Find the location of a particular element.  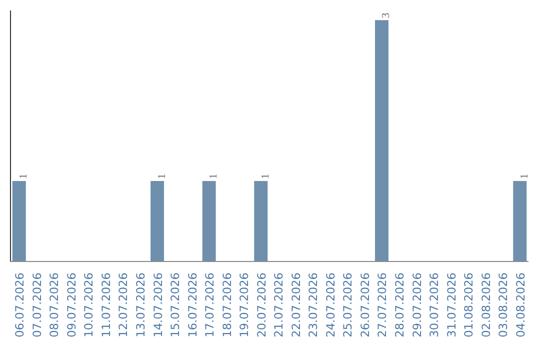

x-tick-label: 30.07.2026 is located at coordinates (434, 305).